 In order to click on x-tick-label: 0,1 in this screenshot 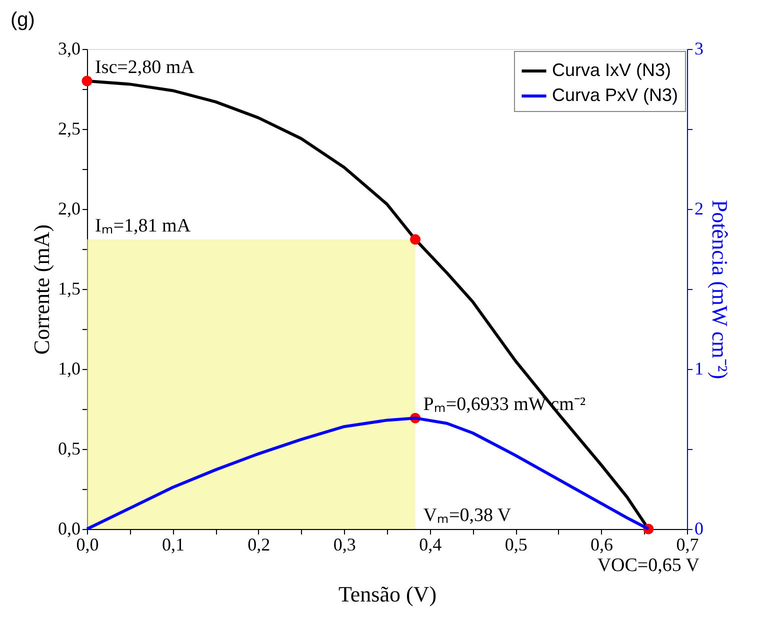, I will do `click(173, 544)`.